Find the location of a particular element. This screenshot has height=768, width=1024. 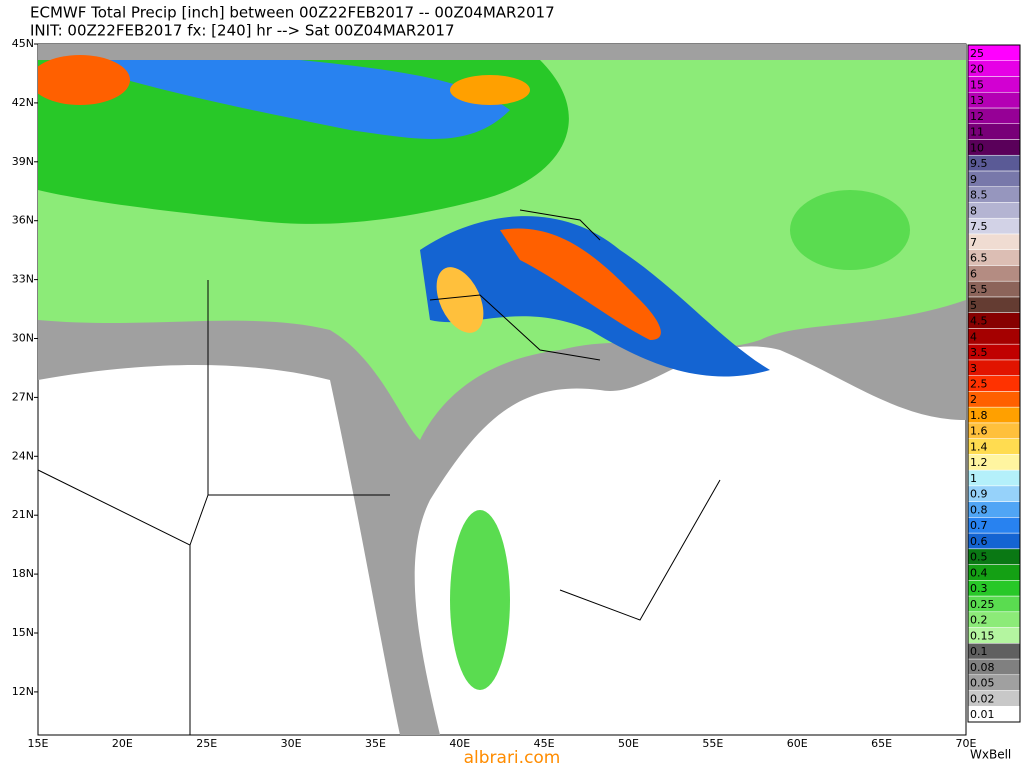

colorbar-label: 7.5 is located at coordinates (979, 226).